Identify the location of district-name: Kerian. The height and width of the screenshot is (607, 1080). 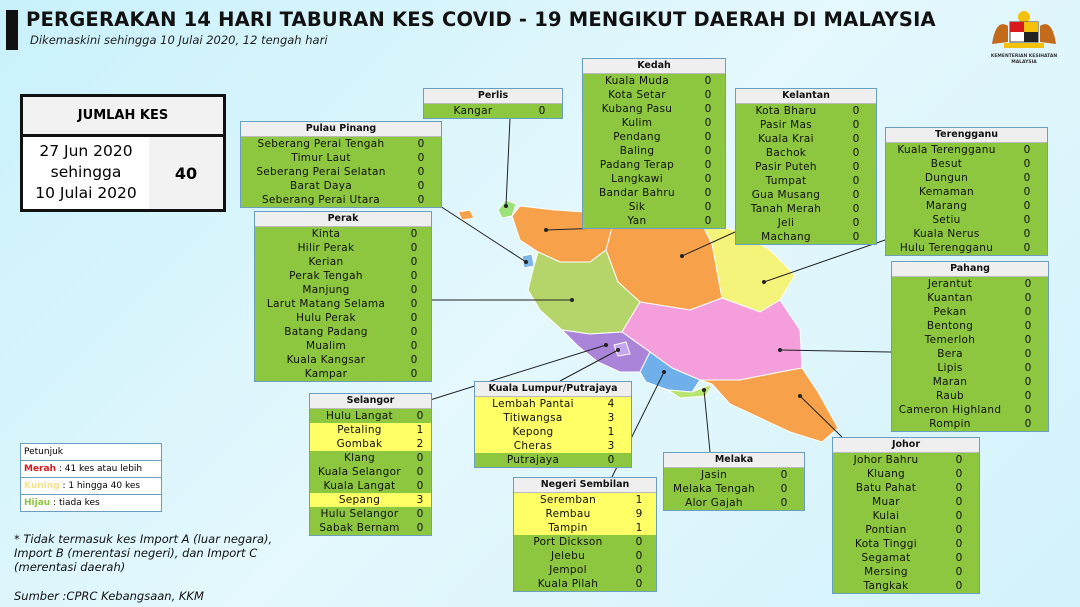
(326, 262).